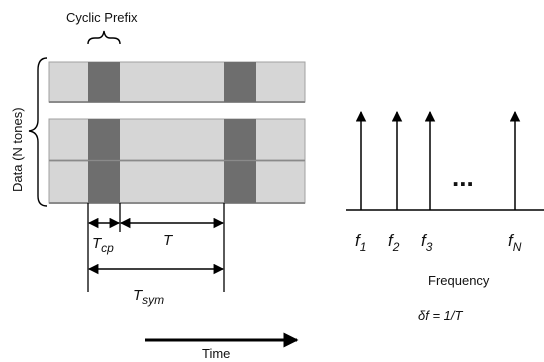 This screenshot has height=362, width=544. I want to click on tsym-label: Tsym, so click(148, 297).